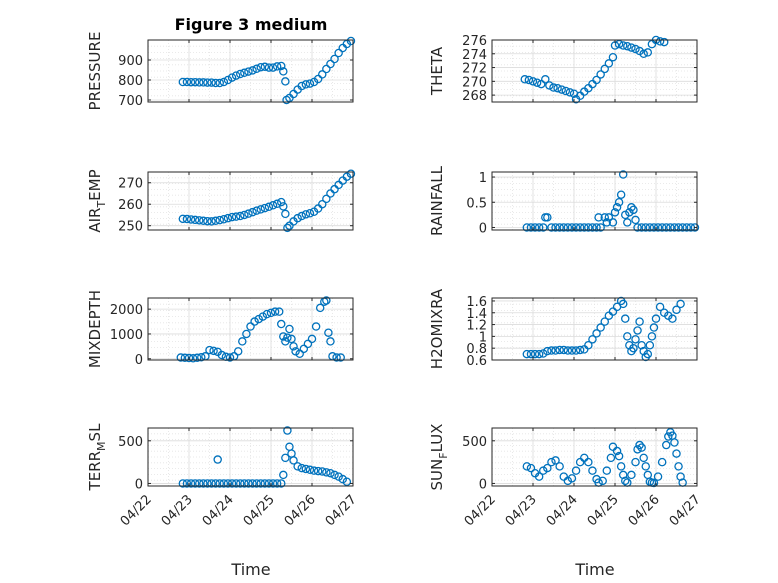  Describe the element at coordinates (474, 96) in the screenshot. I see `y-tick-label: 268` at that location.